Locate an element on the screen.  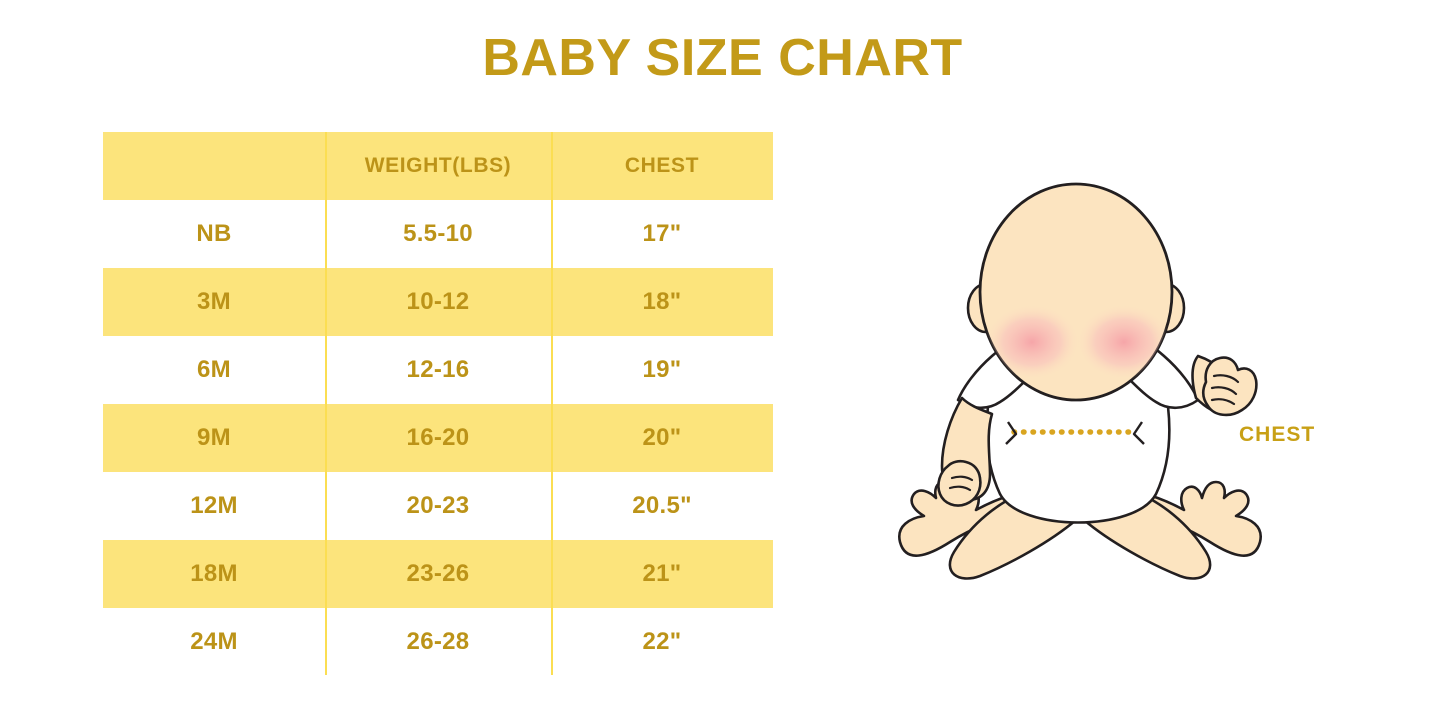
table-row: 18M 23-26 21" is located at coordinates (438, 574).